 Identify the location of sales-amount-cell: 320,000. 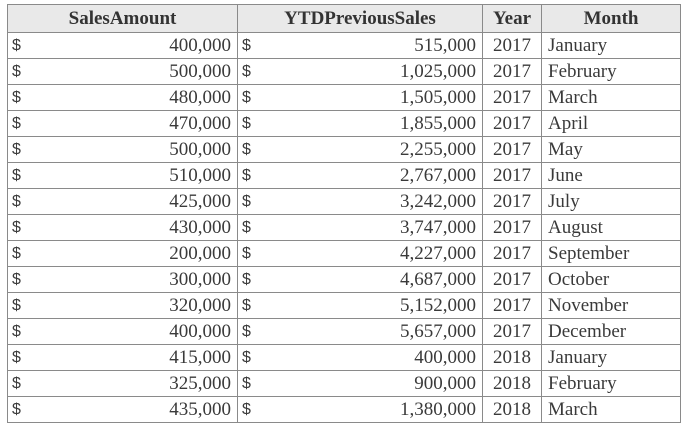
(132, 305).